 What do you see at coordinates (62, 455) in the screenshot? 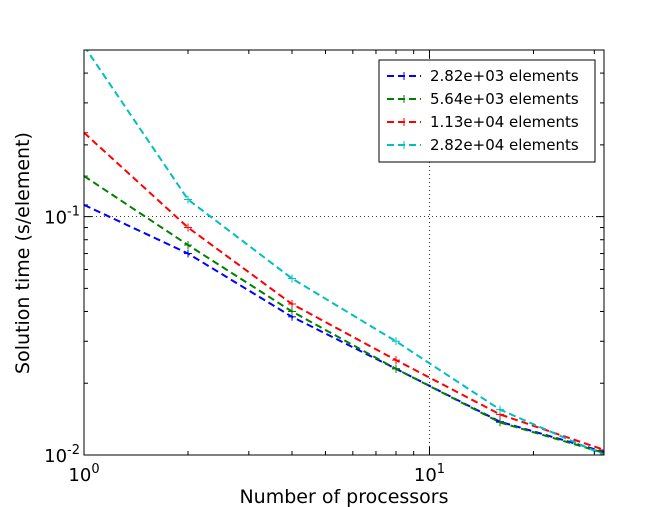
I see `y-tick-label: 10⁻²` at bounding box center [62, 455].